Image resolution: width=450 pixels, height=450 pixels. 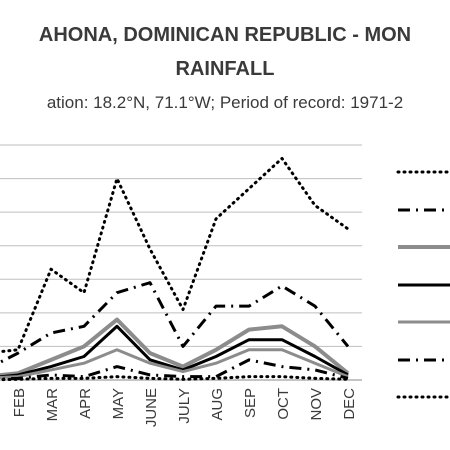 I want to click on x-tick-label: JULY, so click(x=184, y=406).